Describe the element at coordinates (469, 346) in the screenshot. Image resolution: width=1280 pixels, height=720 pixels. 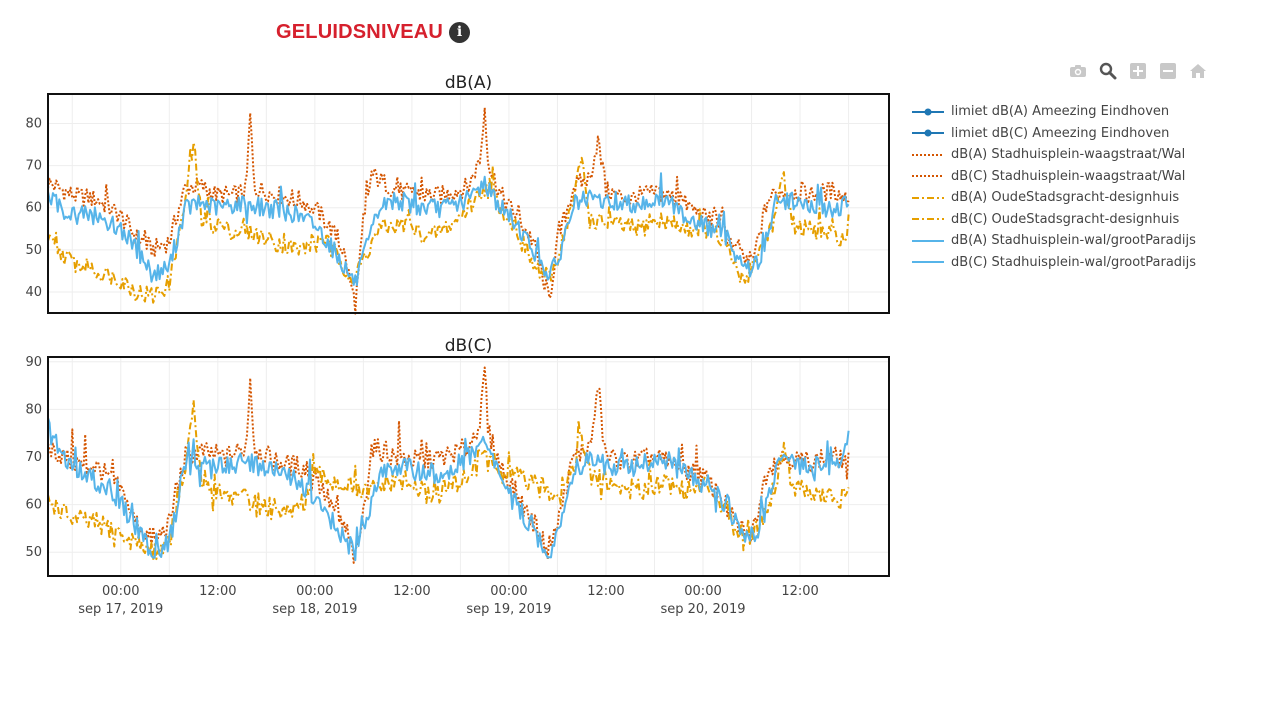
I see `chart-title: dB(C)` at that location.